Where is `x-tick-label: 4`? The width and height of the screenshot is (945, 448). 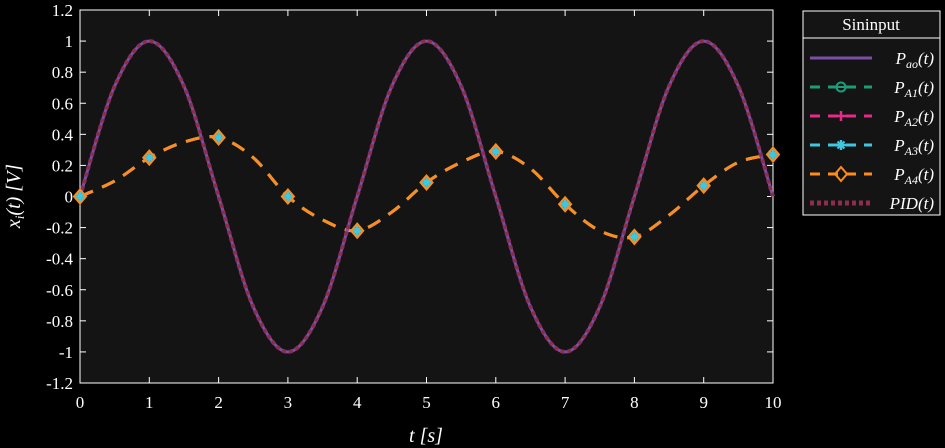
x-tick-label: 4 is located at coordinates (357, 402).